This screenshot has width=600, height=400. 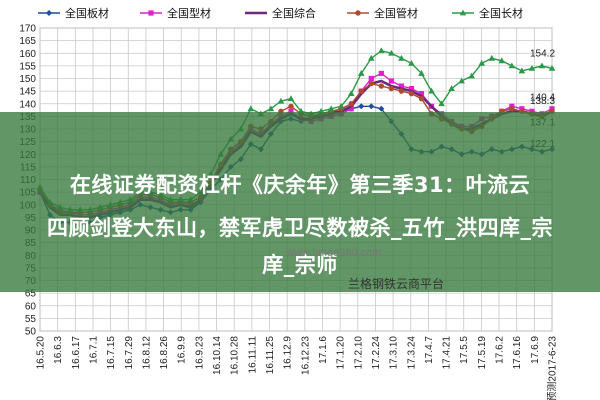 What do you see at coordinates (31, 243) in the screenshot?
I see `y-tick-label: 85` at bounding box center [31, 243].